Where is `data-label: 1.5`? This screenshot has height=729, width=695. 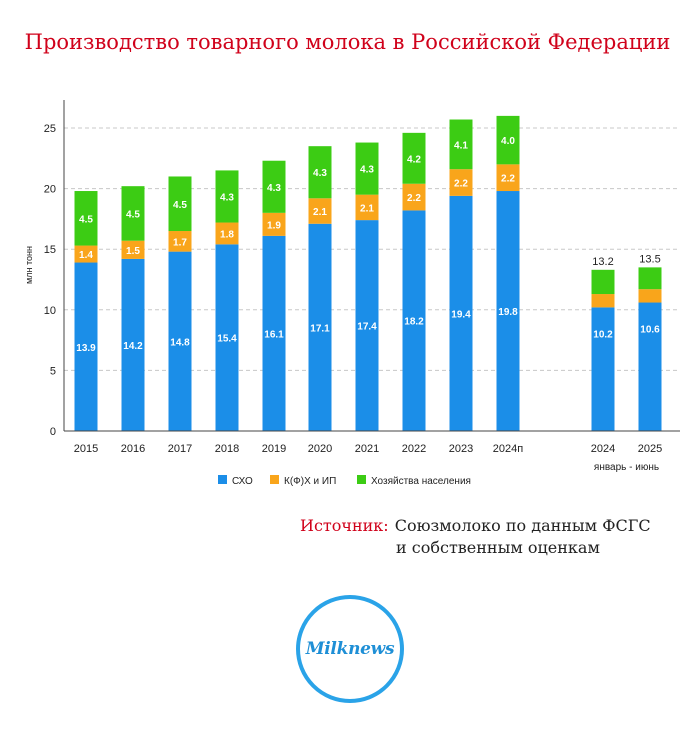 data-label: 1.5 is located at coordinates (133, 251).